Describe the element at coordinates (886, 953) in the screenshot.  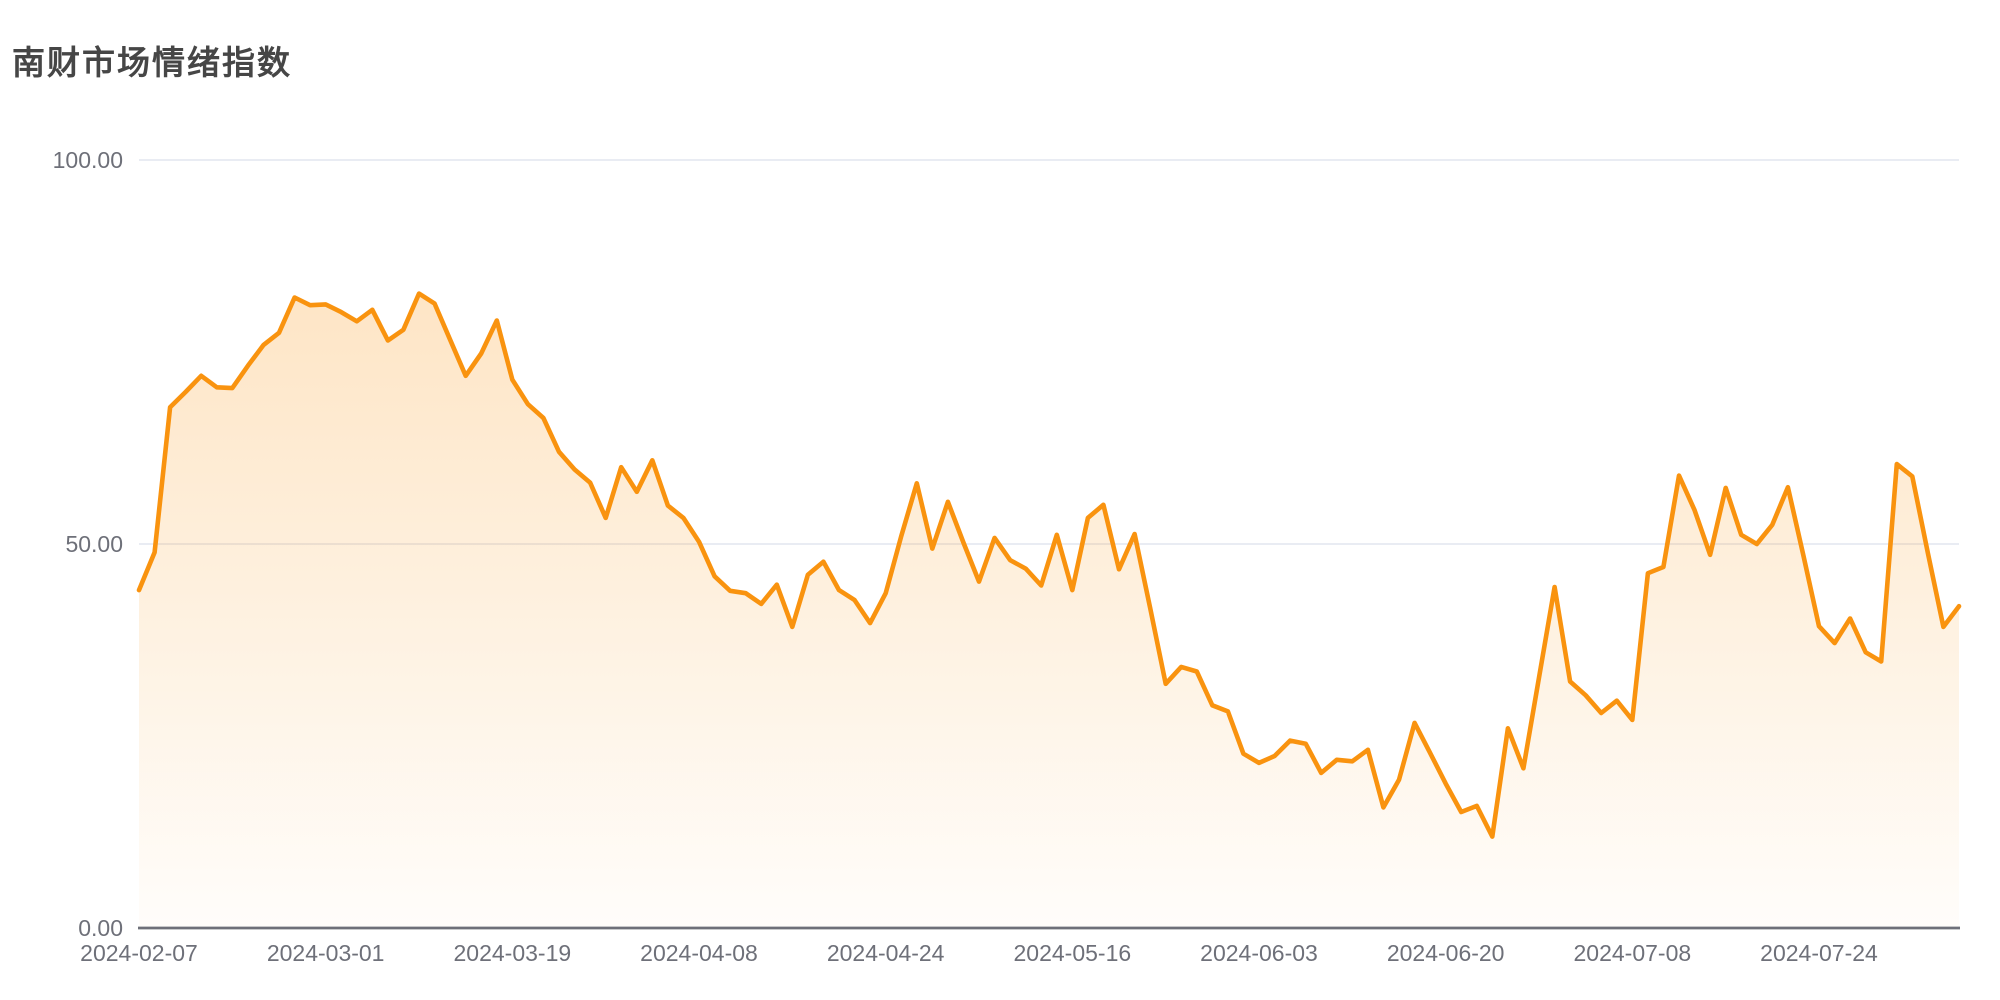
I see `x-axis-label: 2024-04-24` at that location.